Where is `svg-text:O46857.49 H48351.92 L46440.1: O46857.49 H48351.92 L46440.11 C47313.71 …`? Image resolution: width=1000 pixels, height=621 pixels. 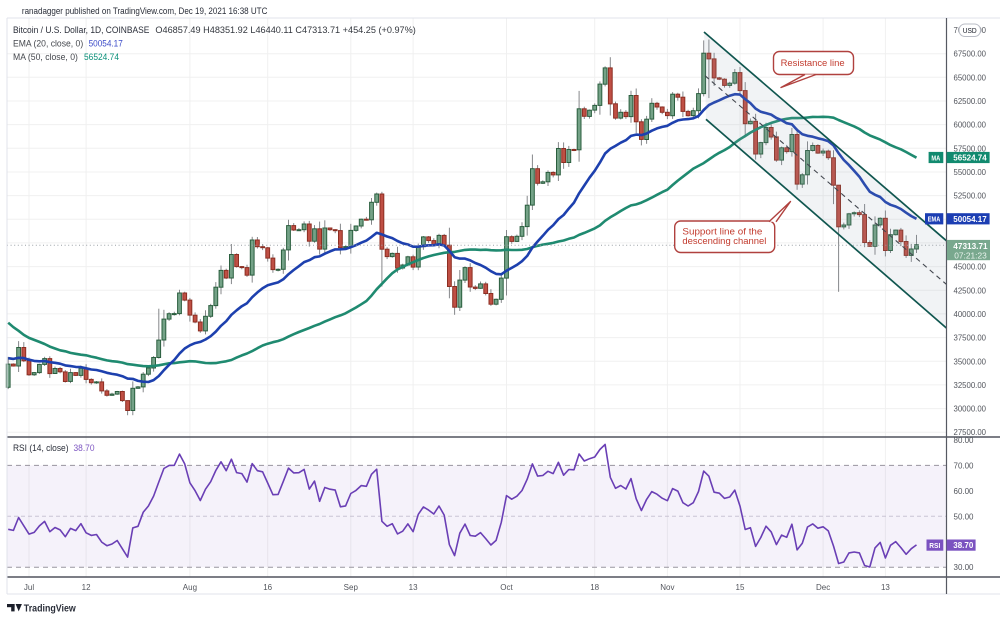
svg-text:O46857.49 H48351.92 L46440.1: O46857.49 H48351.92 L46440.11 C47313.71 … is located at coordinates (285, 30).